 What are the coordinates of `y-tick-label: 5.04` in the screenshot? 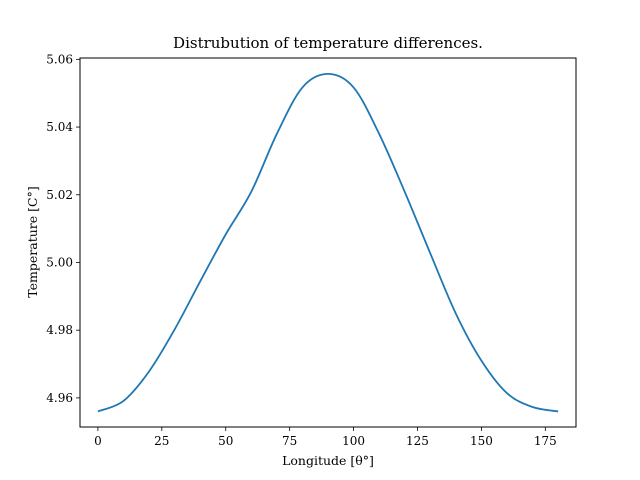 It's located at (59, 127).